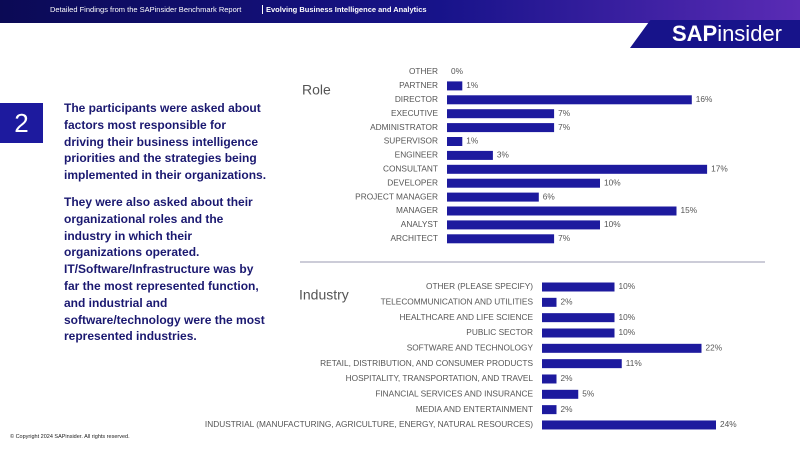 The height and width of the screenshot is (450, 800). What do you see at coordinates (324, 295) in the screenshot?
I see `chart-title: Industry` at bounding box center [324, 295].